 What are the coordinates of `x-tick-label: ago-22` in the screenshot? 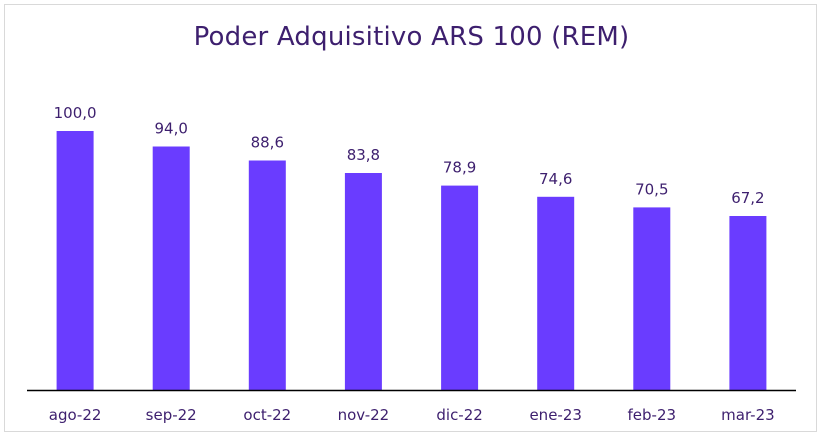 It's located at (75, 415).